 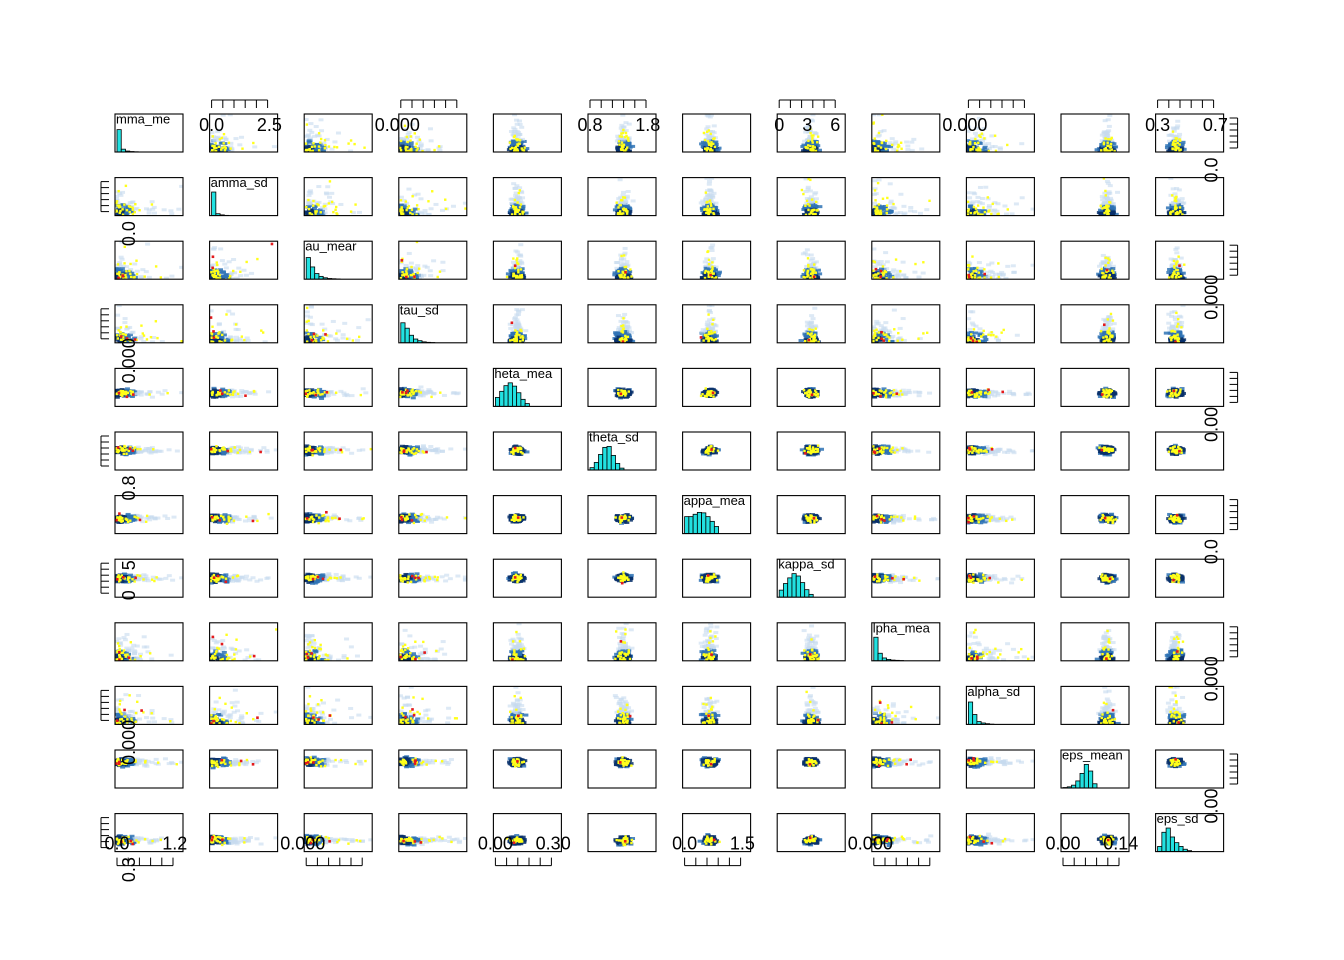 What do you see at coordinates (433, 323) in the screenshot?
I see `panel-tau_sd-tau_sd: tau_sd` at bounding box center [433, 323].